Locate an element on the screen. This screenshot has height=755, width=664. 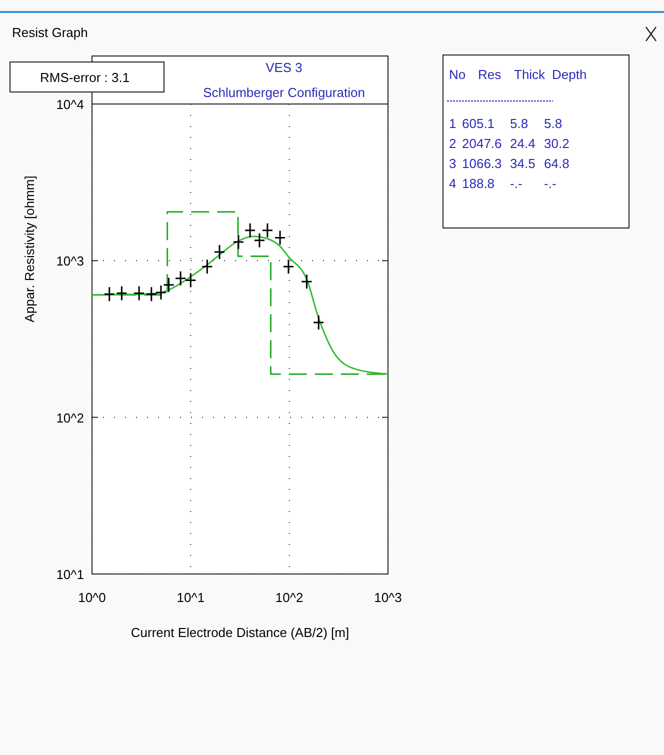
text: RMS-error : 3.1 is located at coordinates (85, 77).